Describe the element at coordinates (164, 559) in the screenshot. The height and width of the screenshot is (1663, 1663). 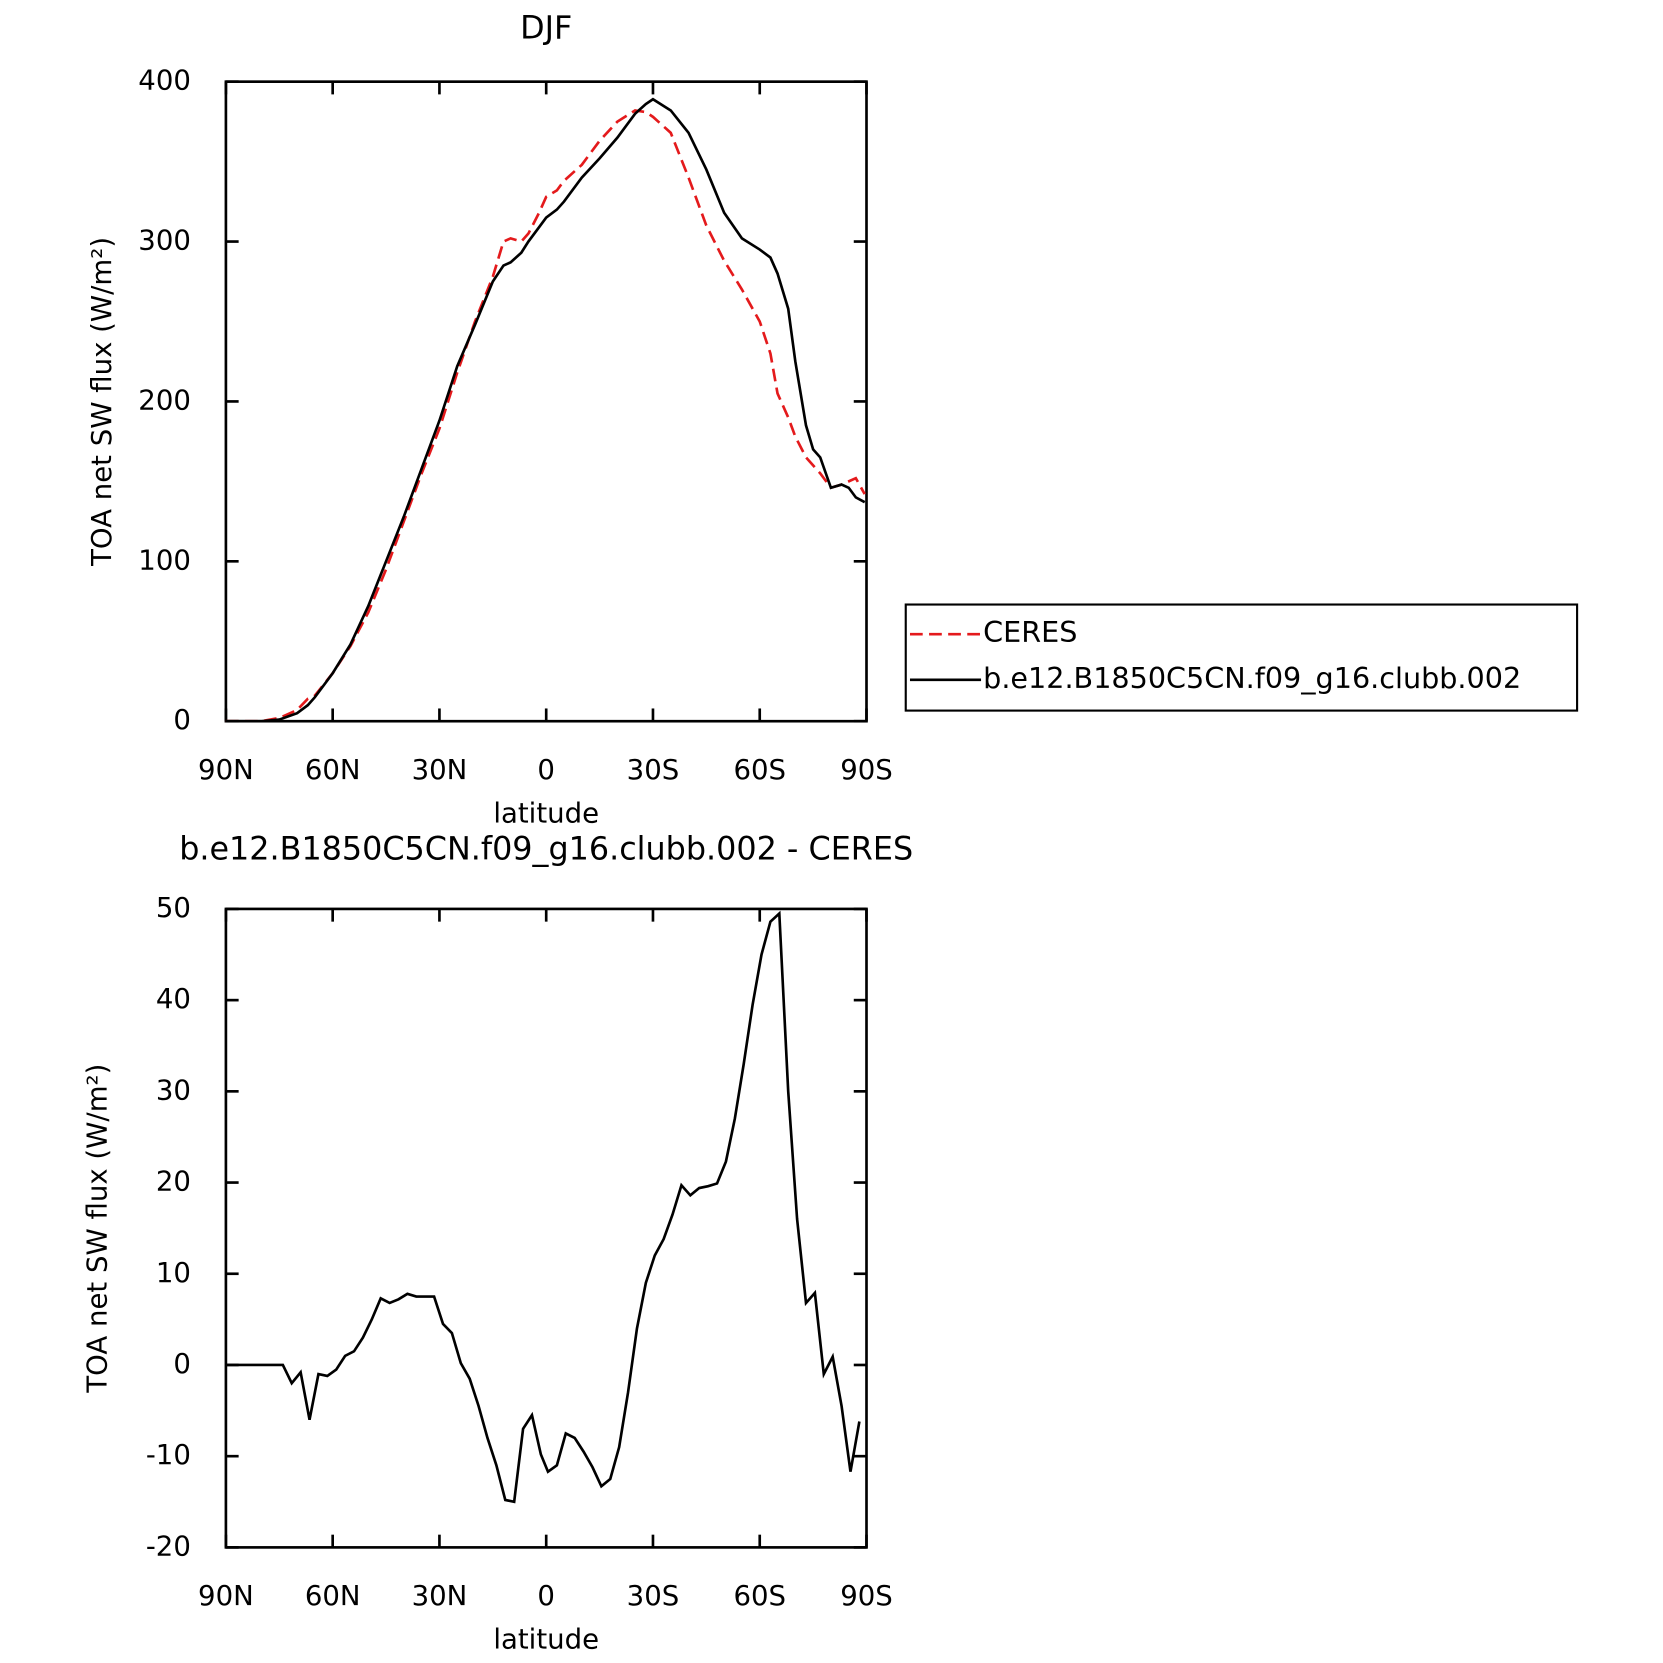
I see `y-tick-label: 100` at that location.